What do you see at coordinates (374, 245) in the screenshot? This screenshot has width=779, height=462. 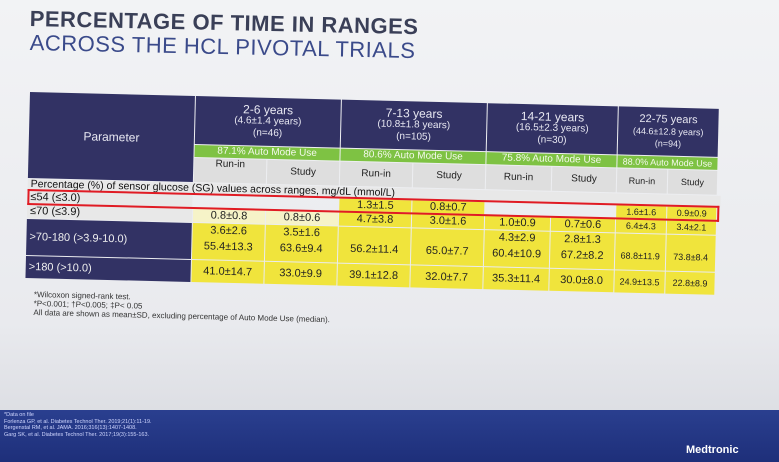 I see `cell-70-180-g2-runin: 56.2±11.4` at bounding box center [374, 245].